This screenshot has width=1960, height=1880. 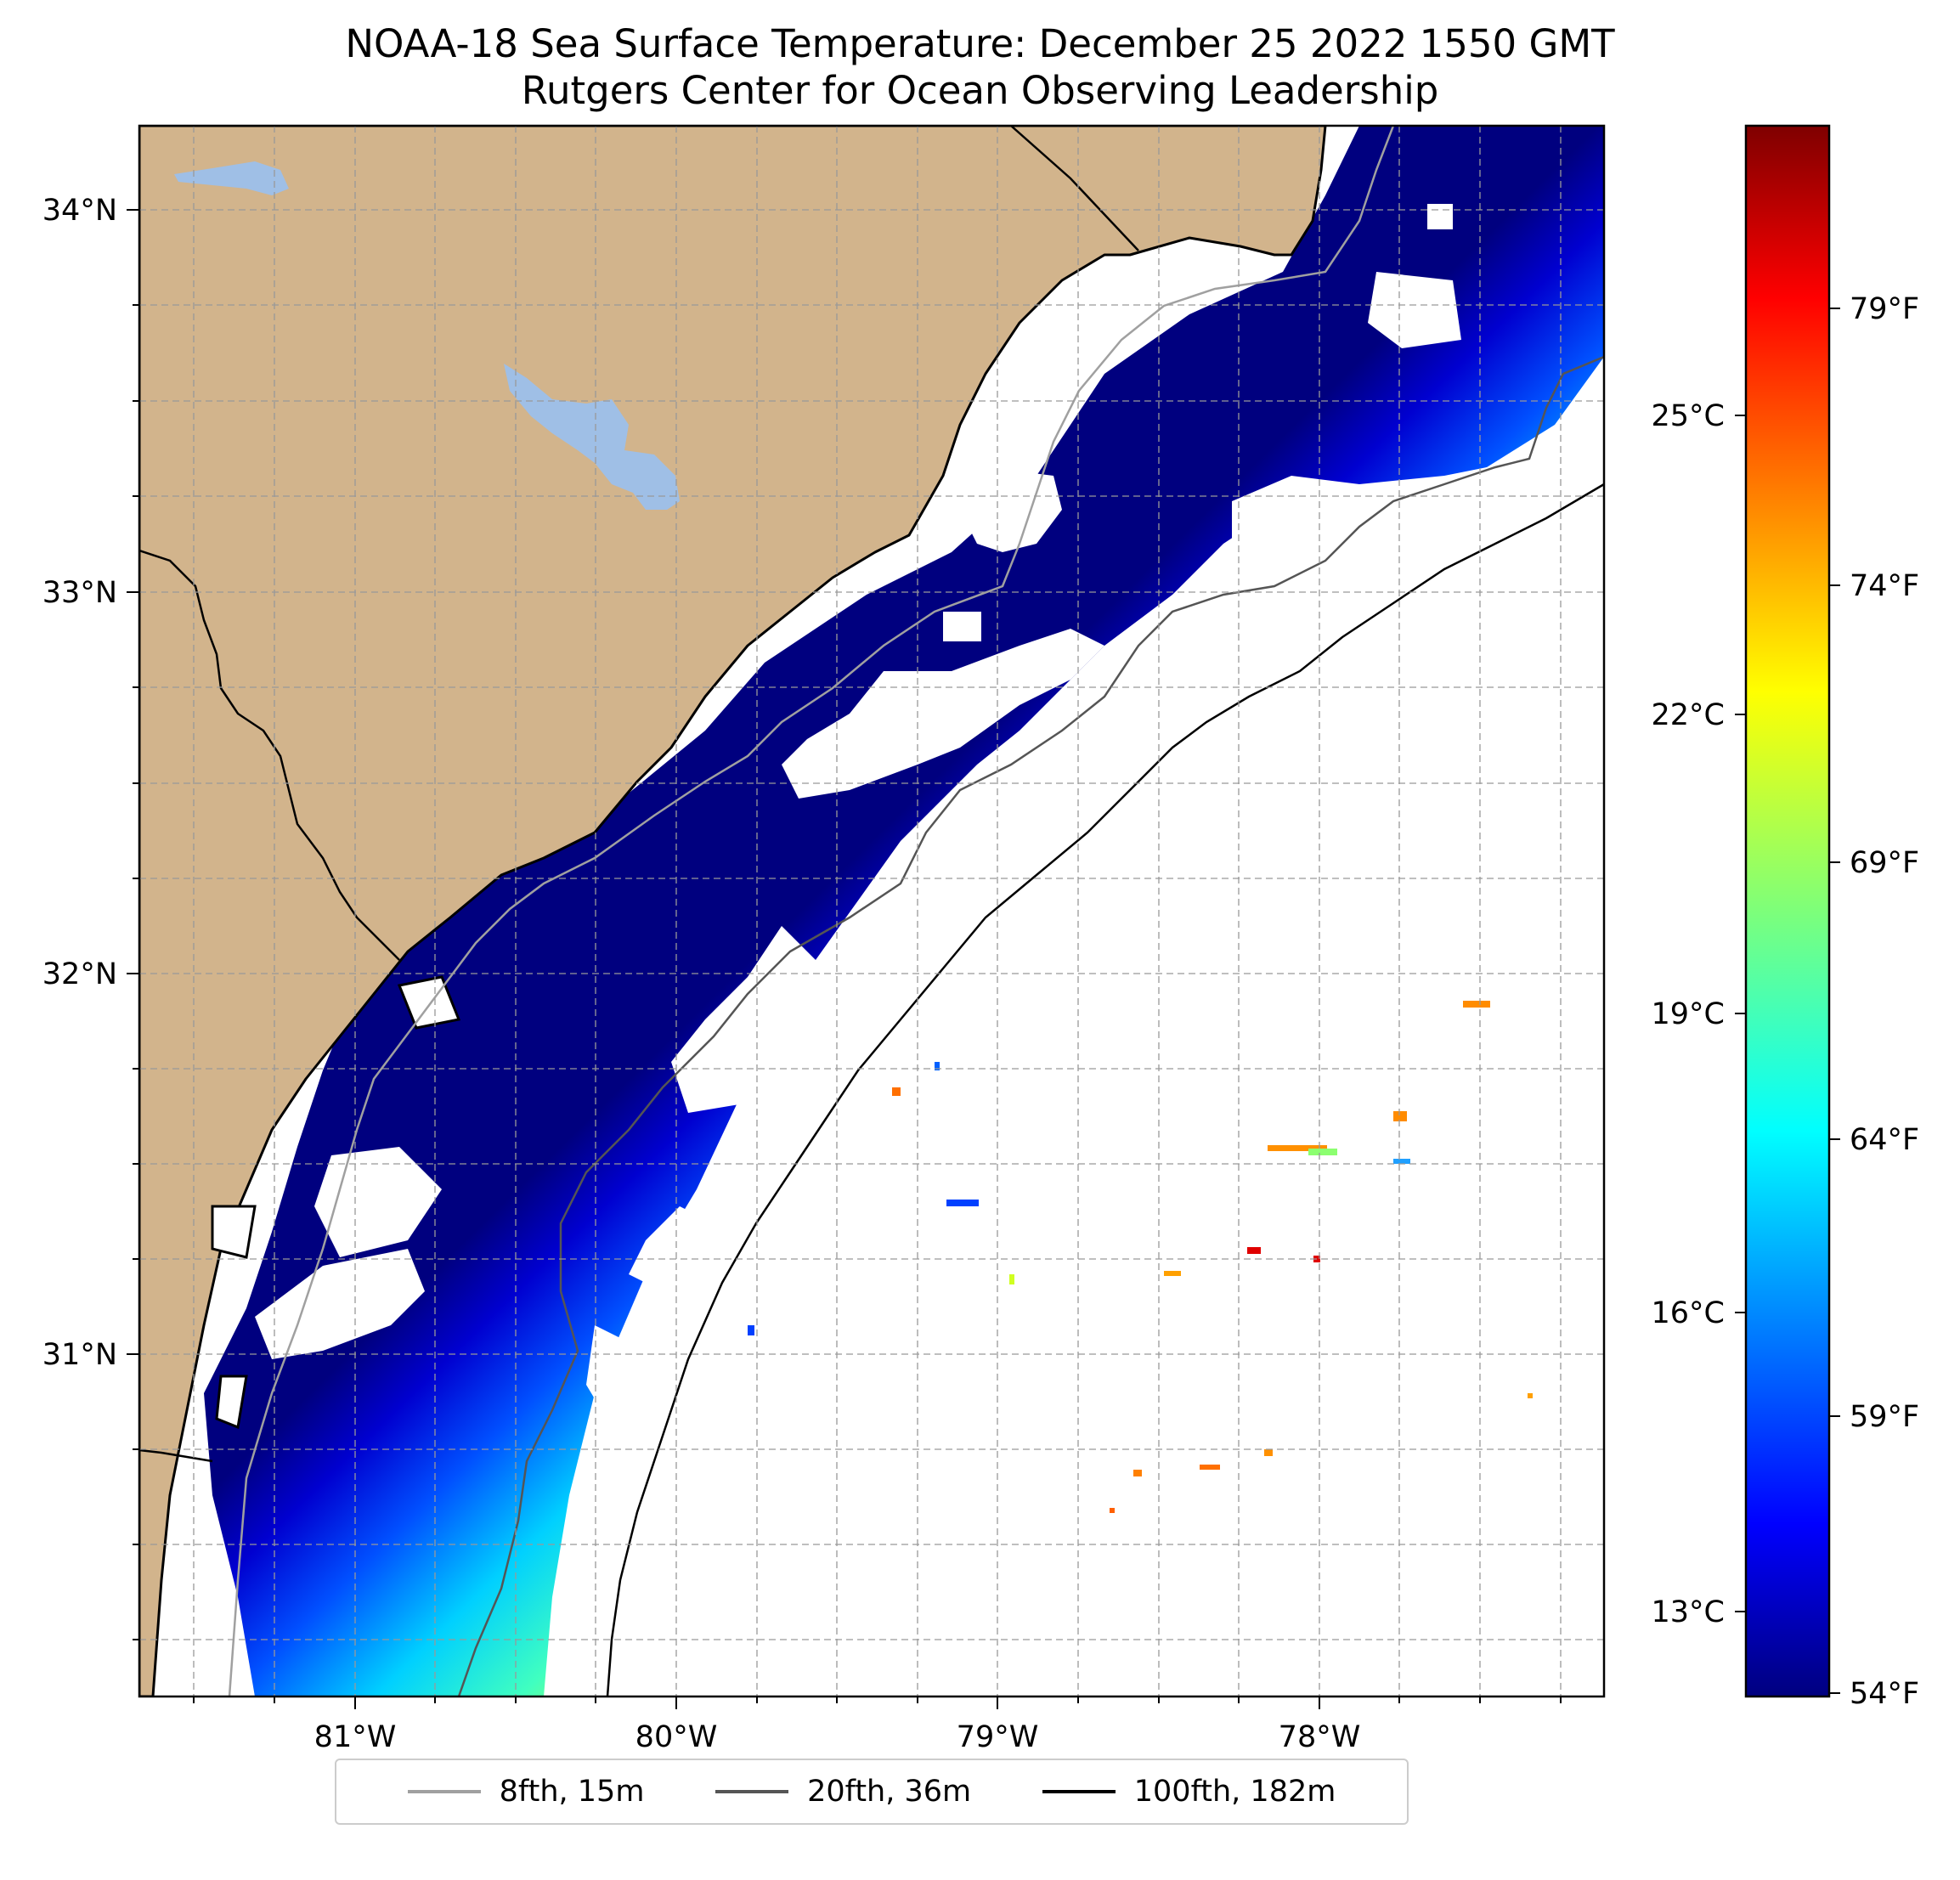 What do you see at coordinates (1885, 1417) in the screenshot?
I see `colorbar-fahrenheit-label: 59°F` at bounding box center [1885, 1417].